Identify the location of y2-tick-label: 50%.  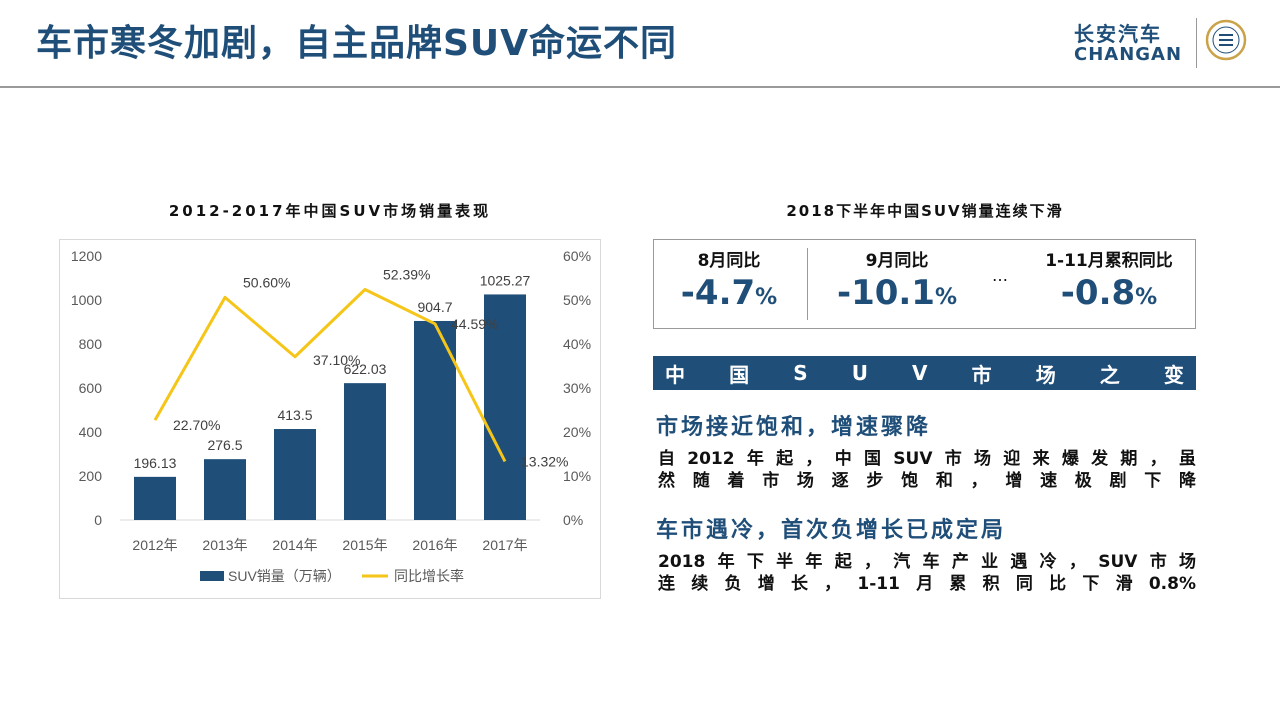
(577, 300).